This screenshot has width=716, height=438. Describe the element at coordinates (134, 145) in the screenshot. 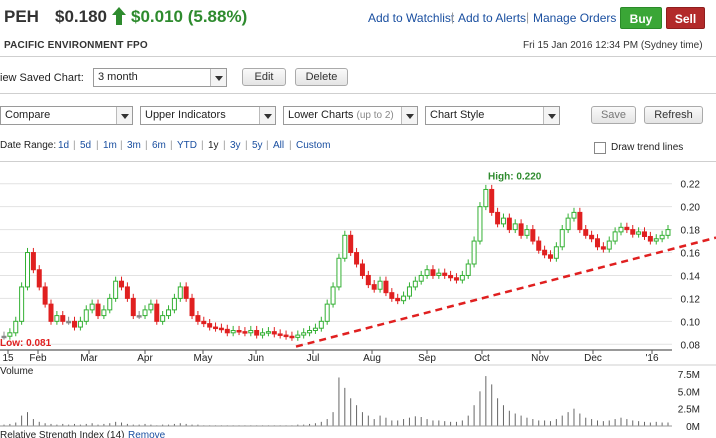

I see `date-range-3m: 3m` at that location.